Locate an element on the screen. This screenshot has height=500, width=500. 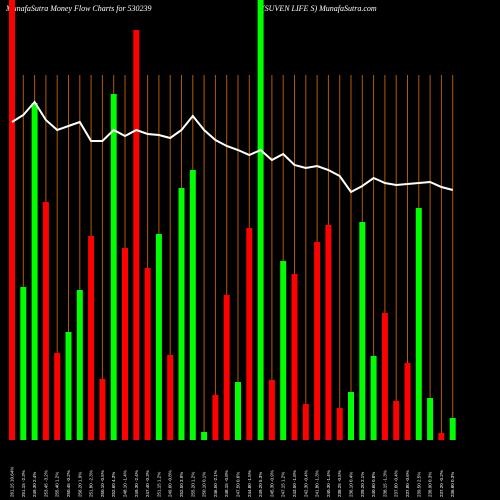
x-tick-label: 249.30 -2.4% is located at coordinates (136, 483).